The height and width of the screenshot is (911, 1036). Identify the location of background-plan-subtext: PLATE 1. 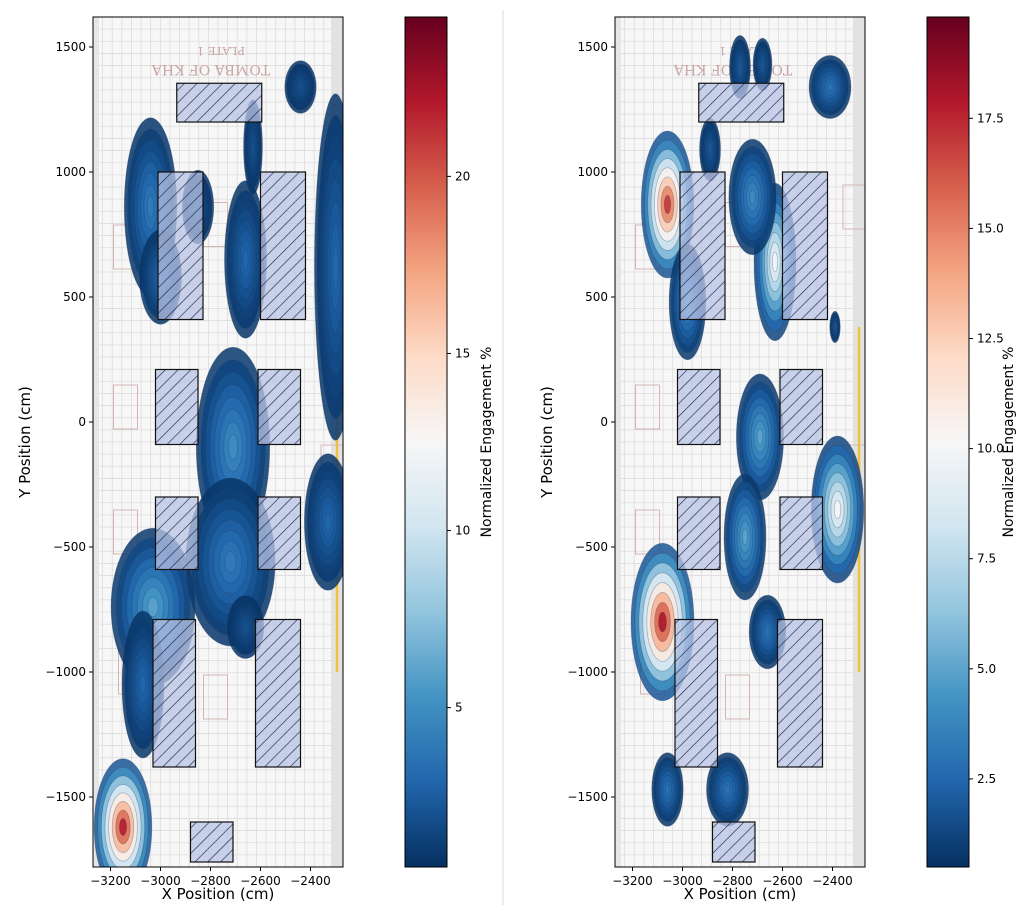
(221, 50).